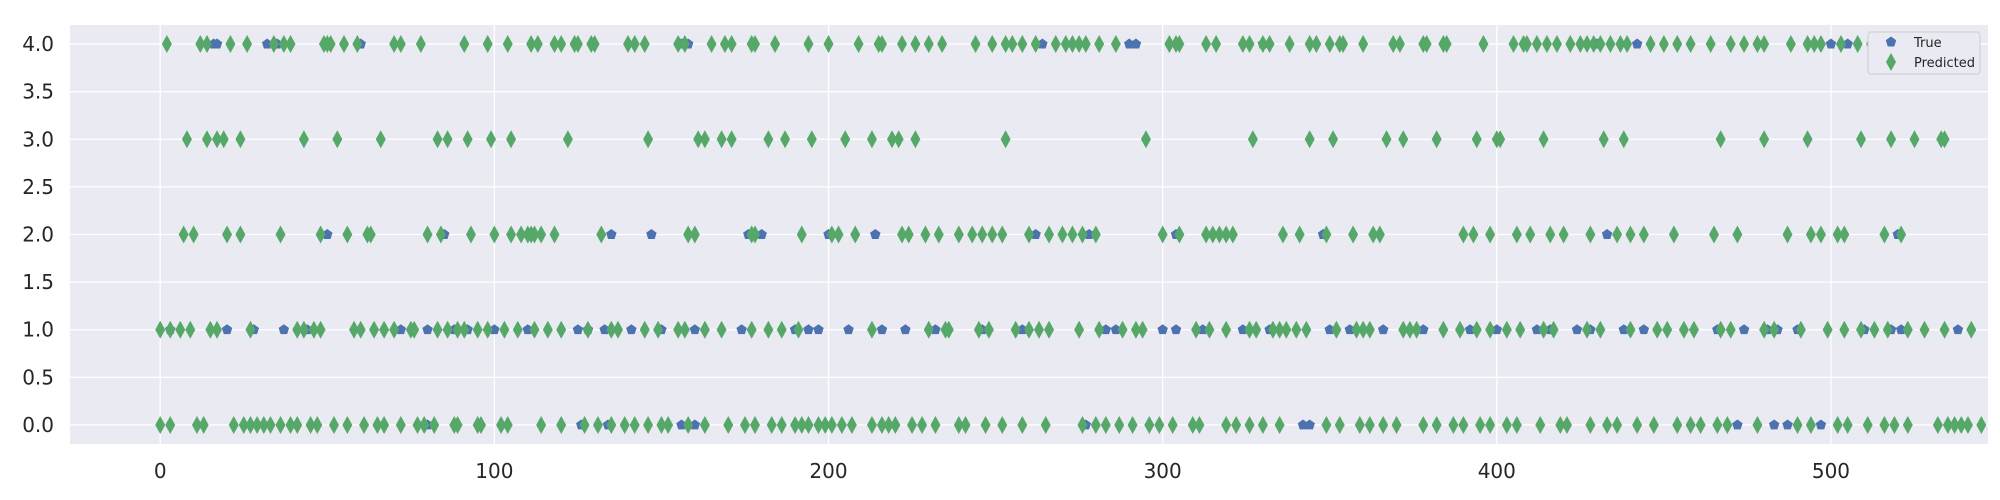 The height and width of the screenshot is (500, 2000). I want to click on y-tick-label: 3.0, so click(38, 139).